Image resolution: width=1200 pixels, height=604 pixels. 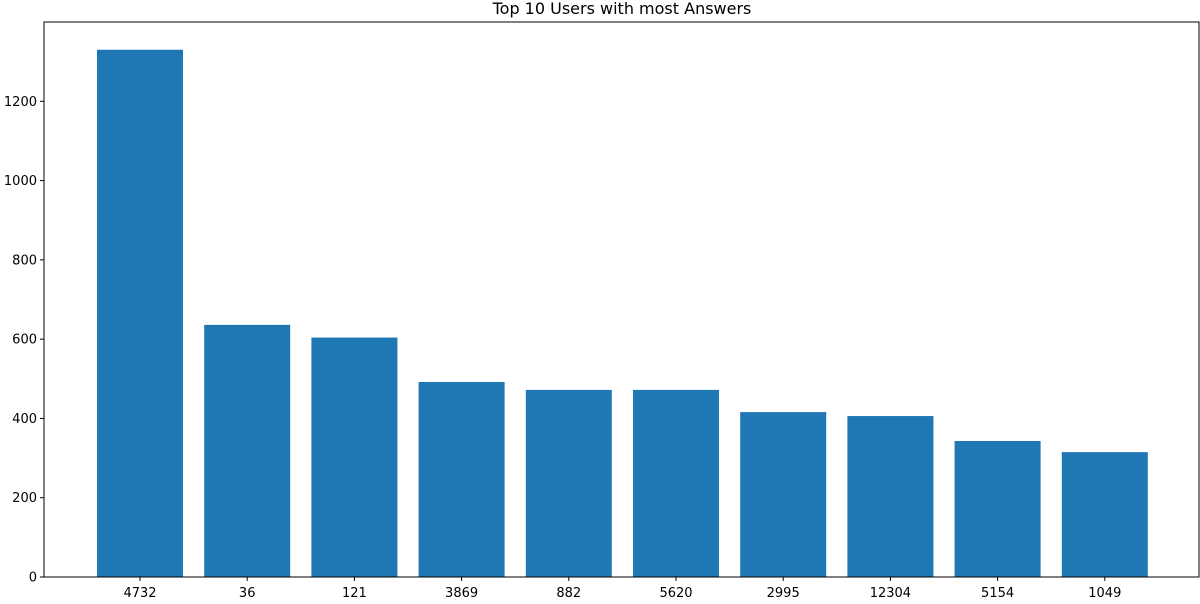 What do you see at coordinates (20, 102) in the screenshot?
I see `y-tick-label-1200: 1200` at bounding box center [20, 102].